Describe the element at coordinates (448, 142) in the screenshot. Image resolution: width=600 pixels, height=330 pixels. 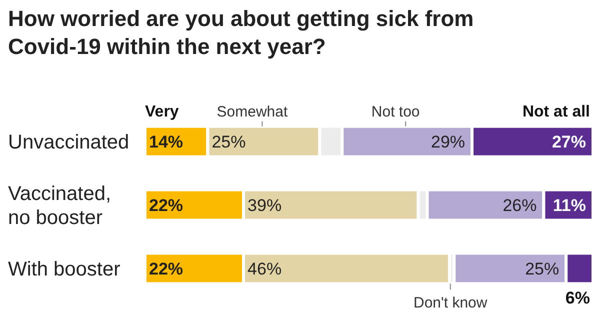
I see `data-label: 29%` at that location.